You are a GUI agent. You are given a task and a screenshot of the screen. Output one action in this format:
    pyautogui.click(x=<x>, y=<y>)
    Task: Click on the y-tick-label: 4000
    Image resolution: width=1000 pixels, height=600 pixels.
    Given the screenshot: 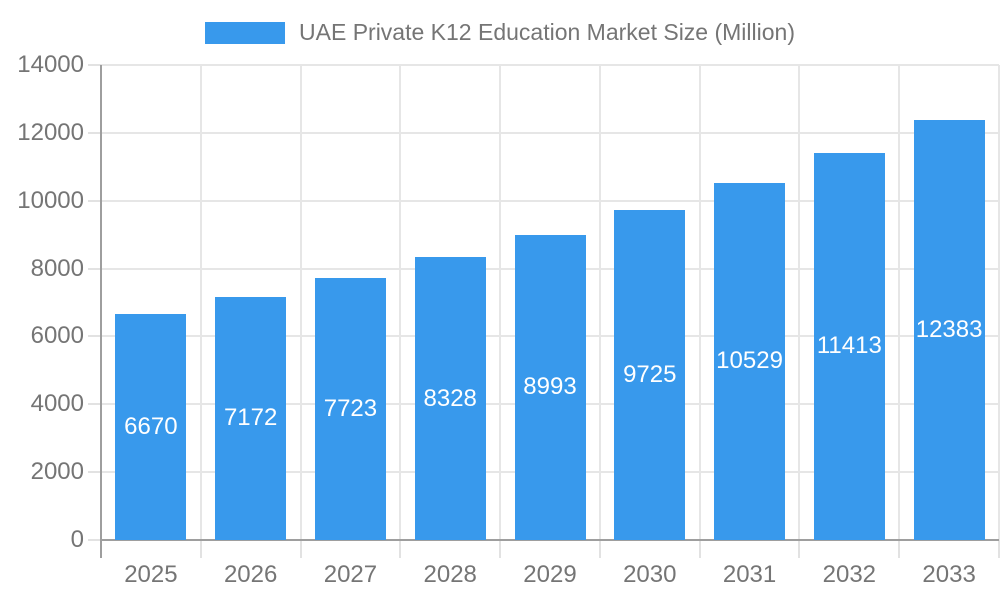 What is the action you would take?
    pyautogui.click(x=57, y=404)
    